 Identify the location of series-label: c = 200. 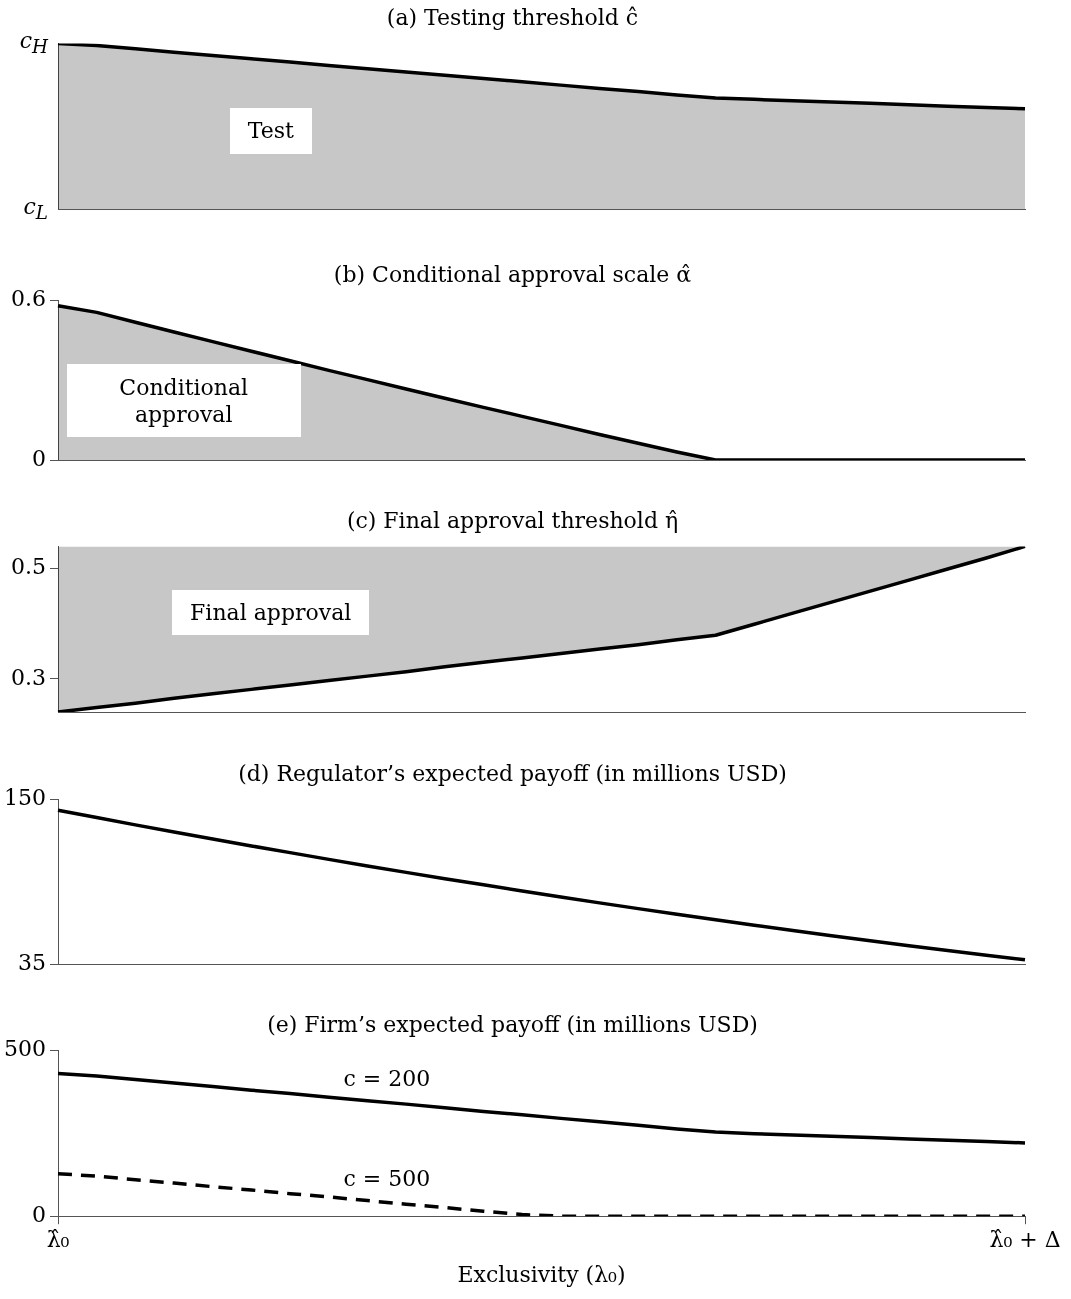
(387, 1079).